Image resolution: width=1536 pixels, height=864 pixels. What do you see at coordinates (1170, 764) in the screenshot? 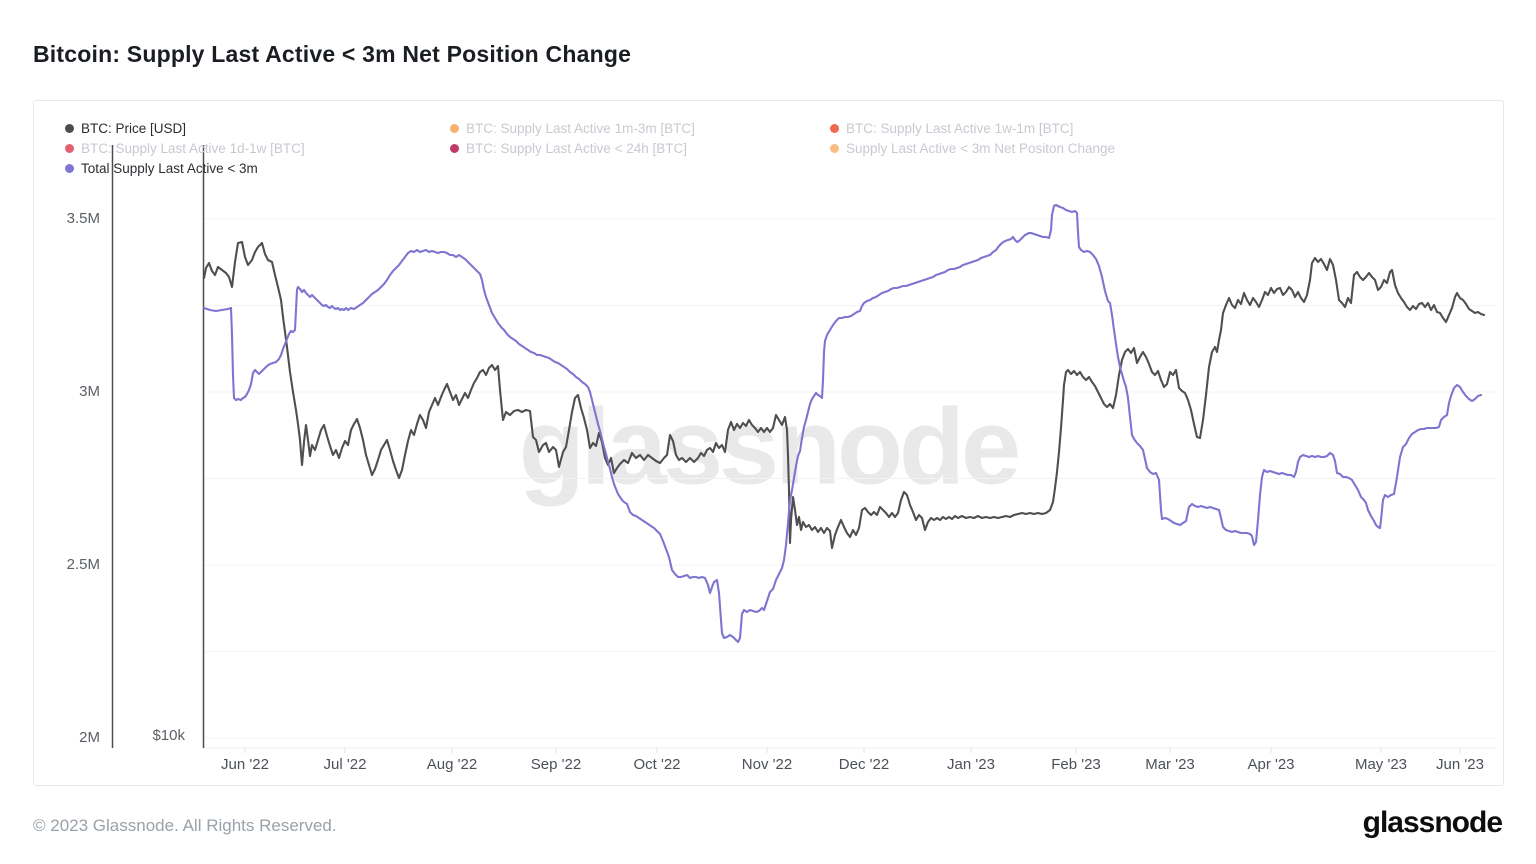
I see `x-axis-tick-label: Mar '23` at bounding box center [1170, 764].